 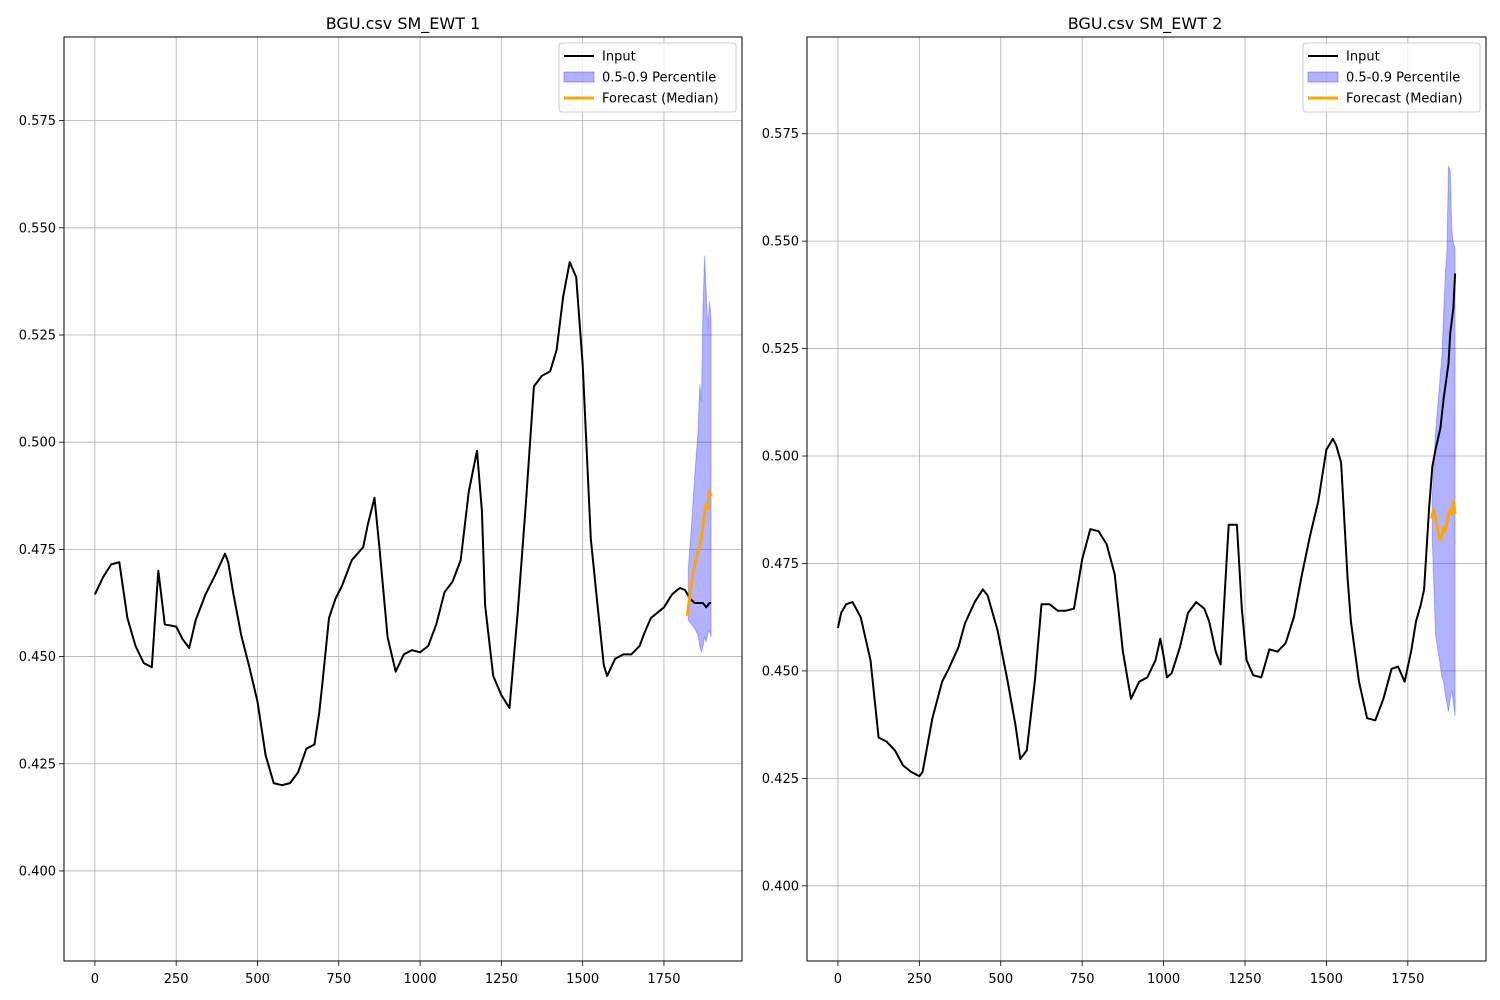 I want to click on chart-title: BGU.csv SM_EWT 2, so click(x=1145, y=24).